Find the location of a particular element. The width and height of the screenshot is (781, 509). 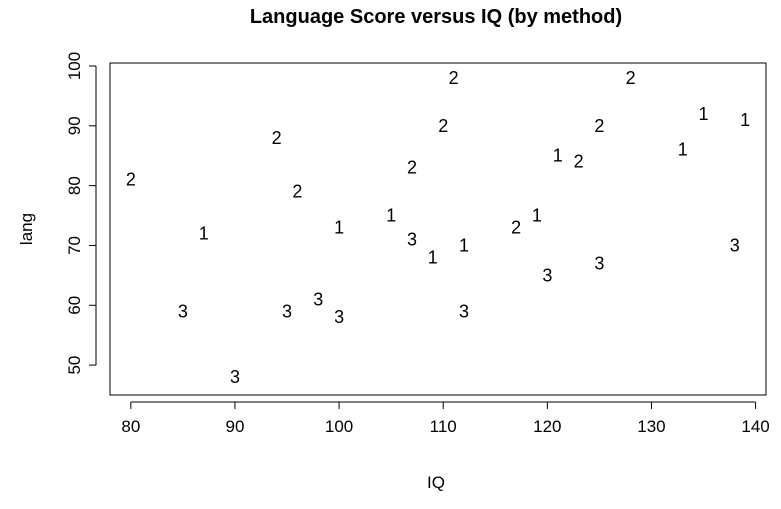

chart-title: Language Score versus IQ (by method) is located at coordinates (436, 17).